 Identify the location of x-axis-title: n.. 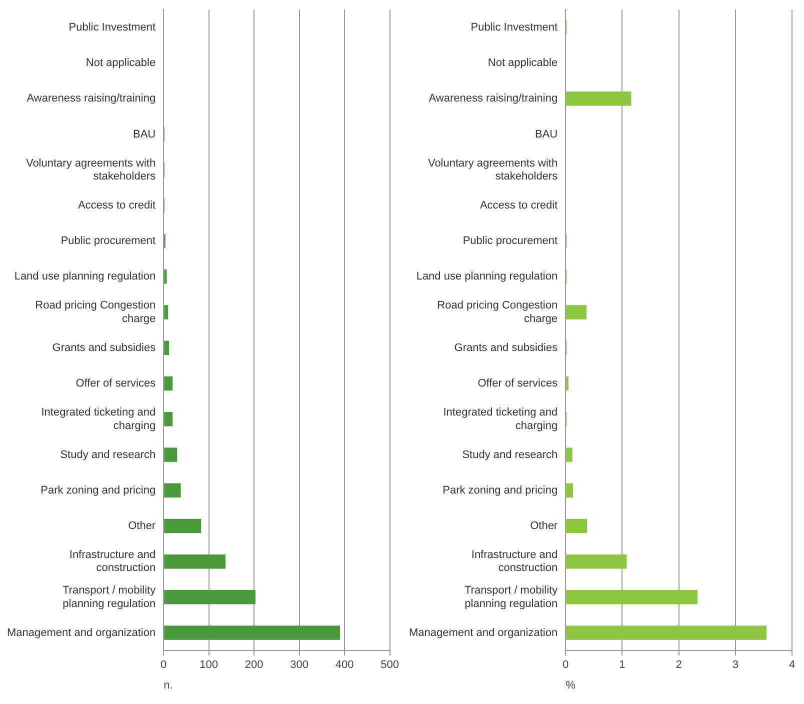
(168, 685).